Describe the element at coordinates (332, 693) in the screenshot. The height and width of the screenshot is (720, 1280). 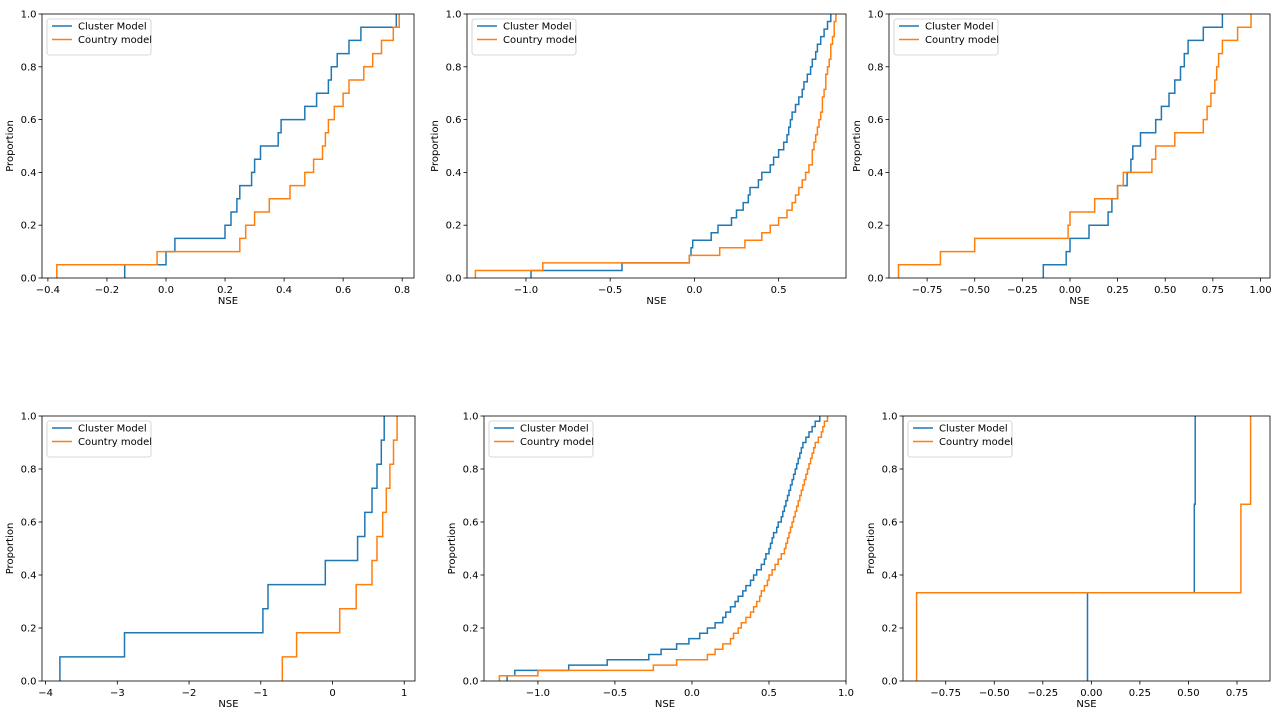
I see `x-tick-label: 0` at that location.